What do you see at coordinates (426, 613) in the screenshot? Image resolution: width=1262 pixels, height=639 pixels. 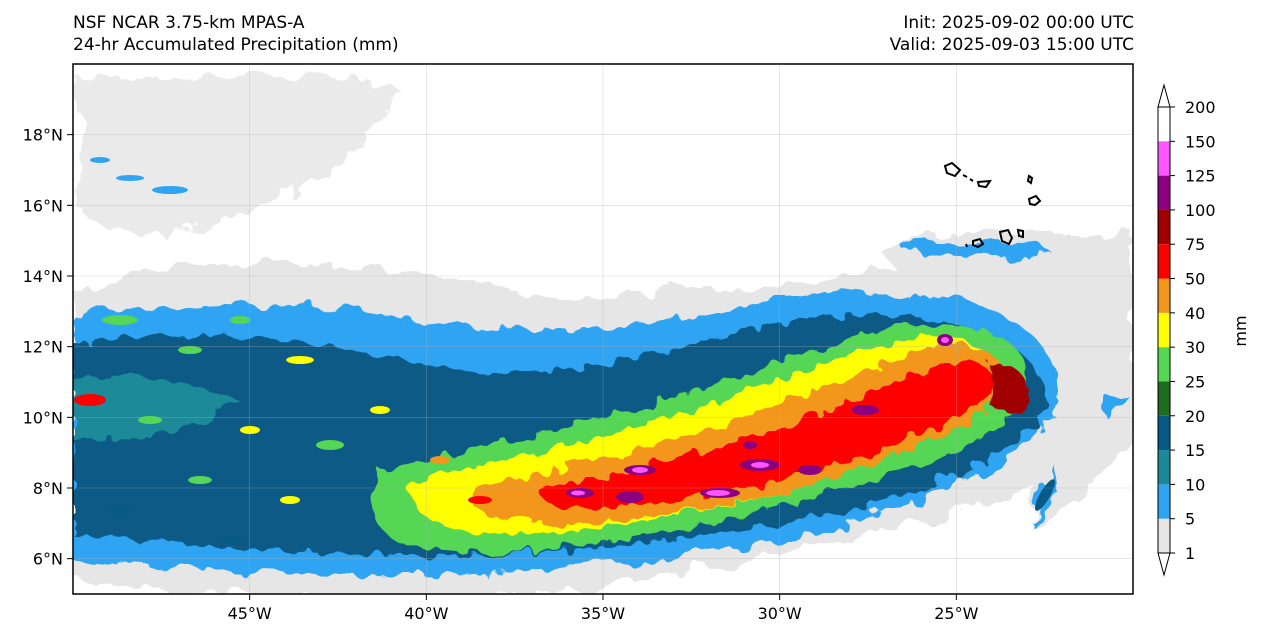 I see `lon-tick-label: 40°W` at bounding box center [426, 613].